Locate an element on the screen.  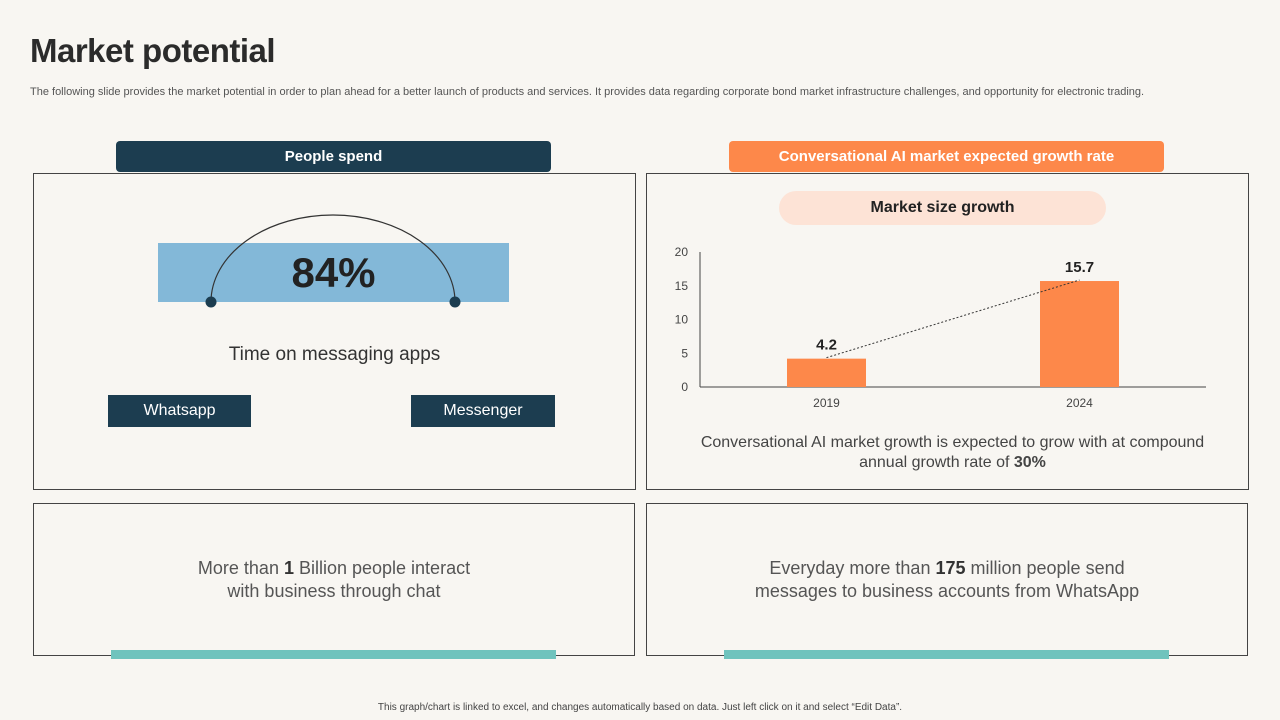
y-tick-label: 0 is located at coordinates (684, 387).